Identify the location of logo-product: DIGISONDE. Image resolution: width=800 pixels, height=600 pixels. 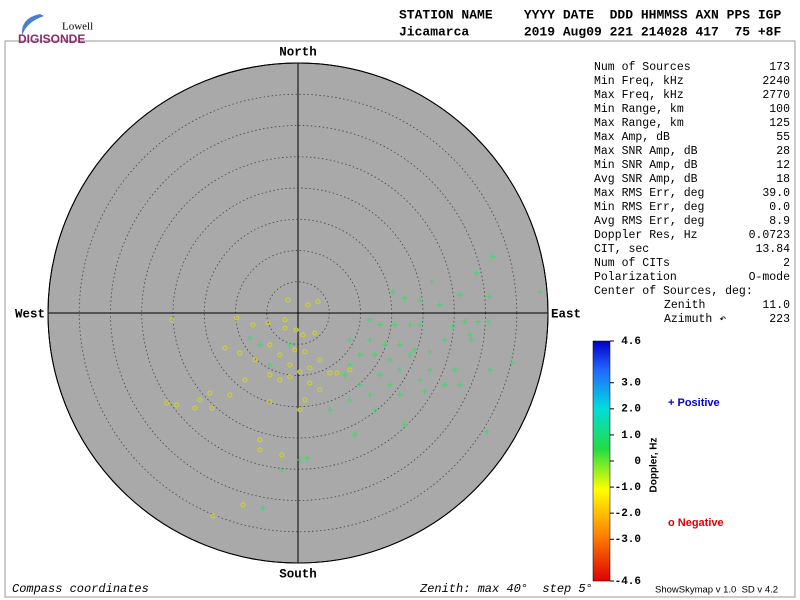
(51, 39).